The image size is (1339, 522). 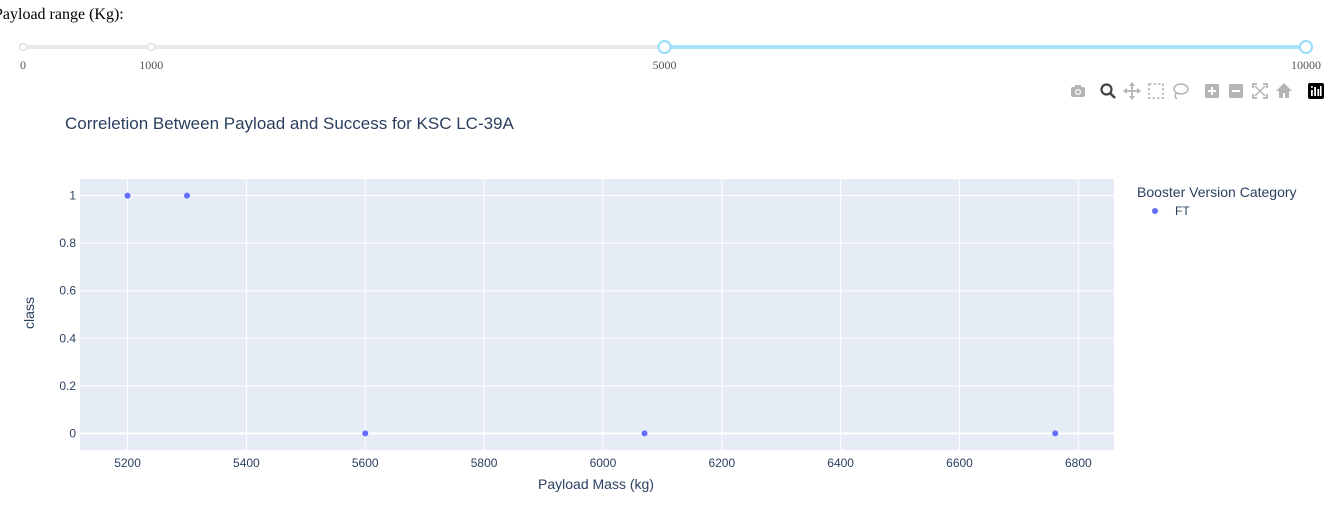 What do you see at coordinates (246, 463) in the screenshot?
I see `x-tick-label: 5400` at bounding box center [246, 463].